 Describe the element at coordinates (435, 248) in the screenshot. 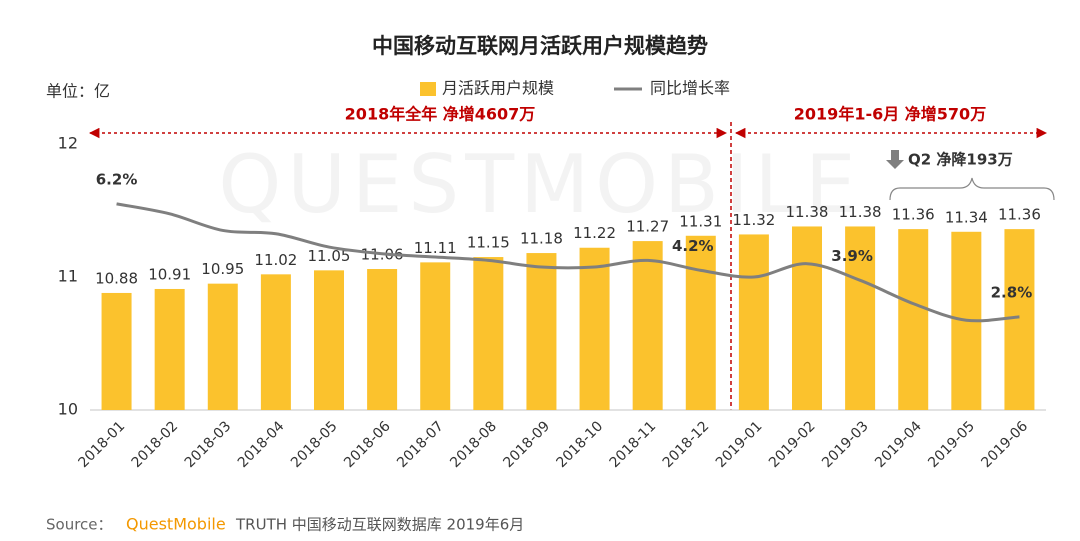

I see `data-label: 11.11` at that location.